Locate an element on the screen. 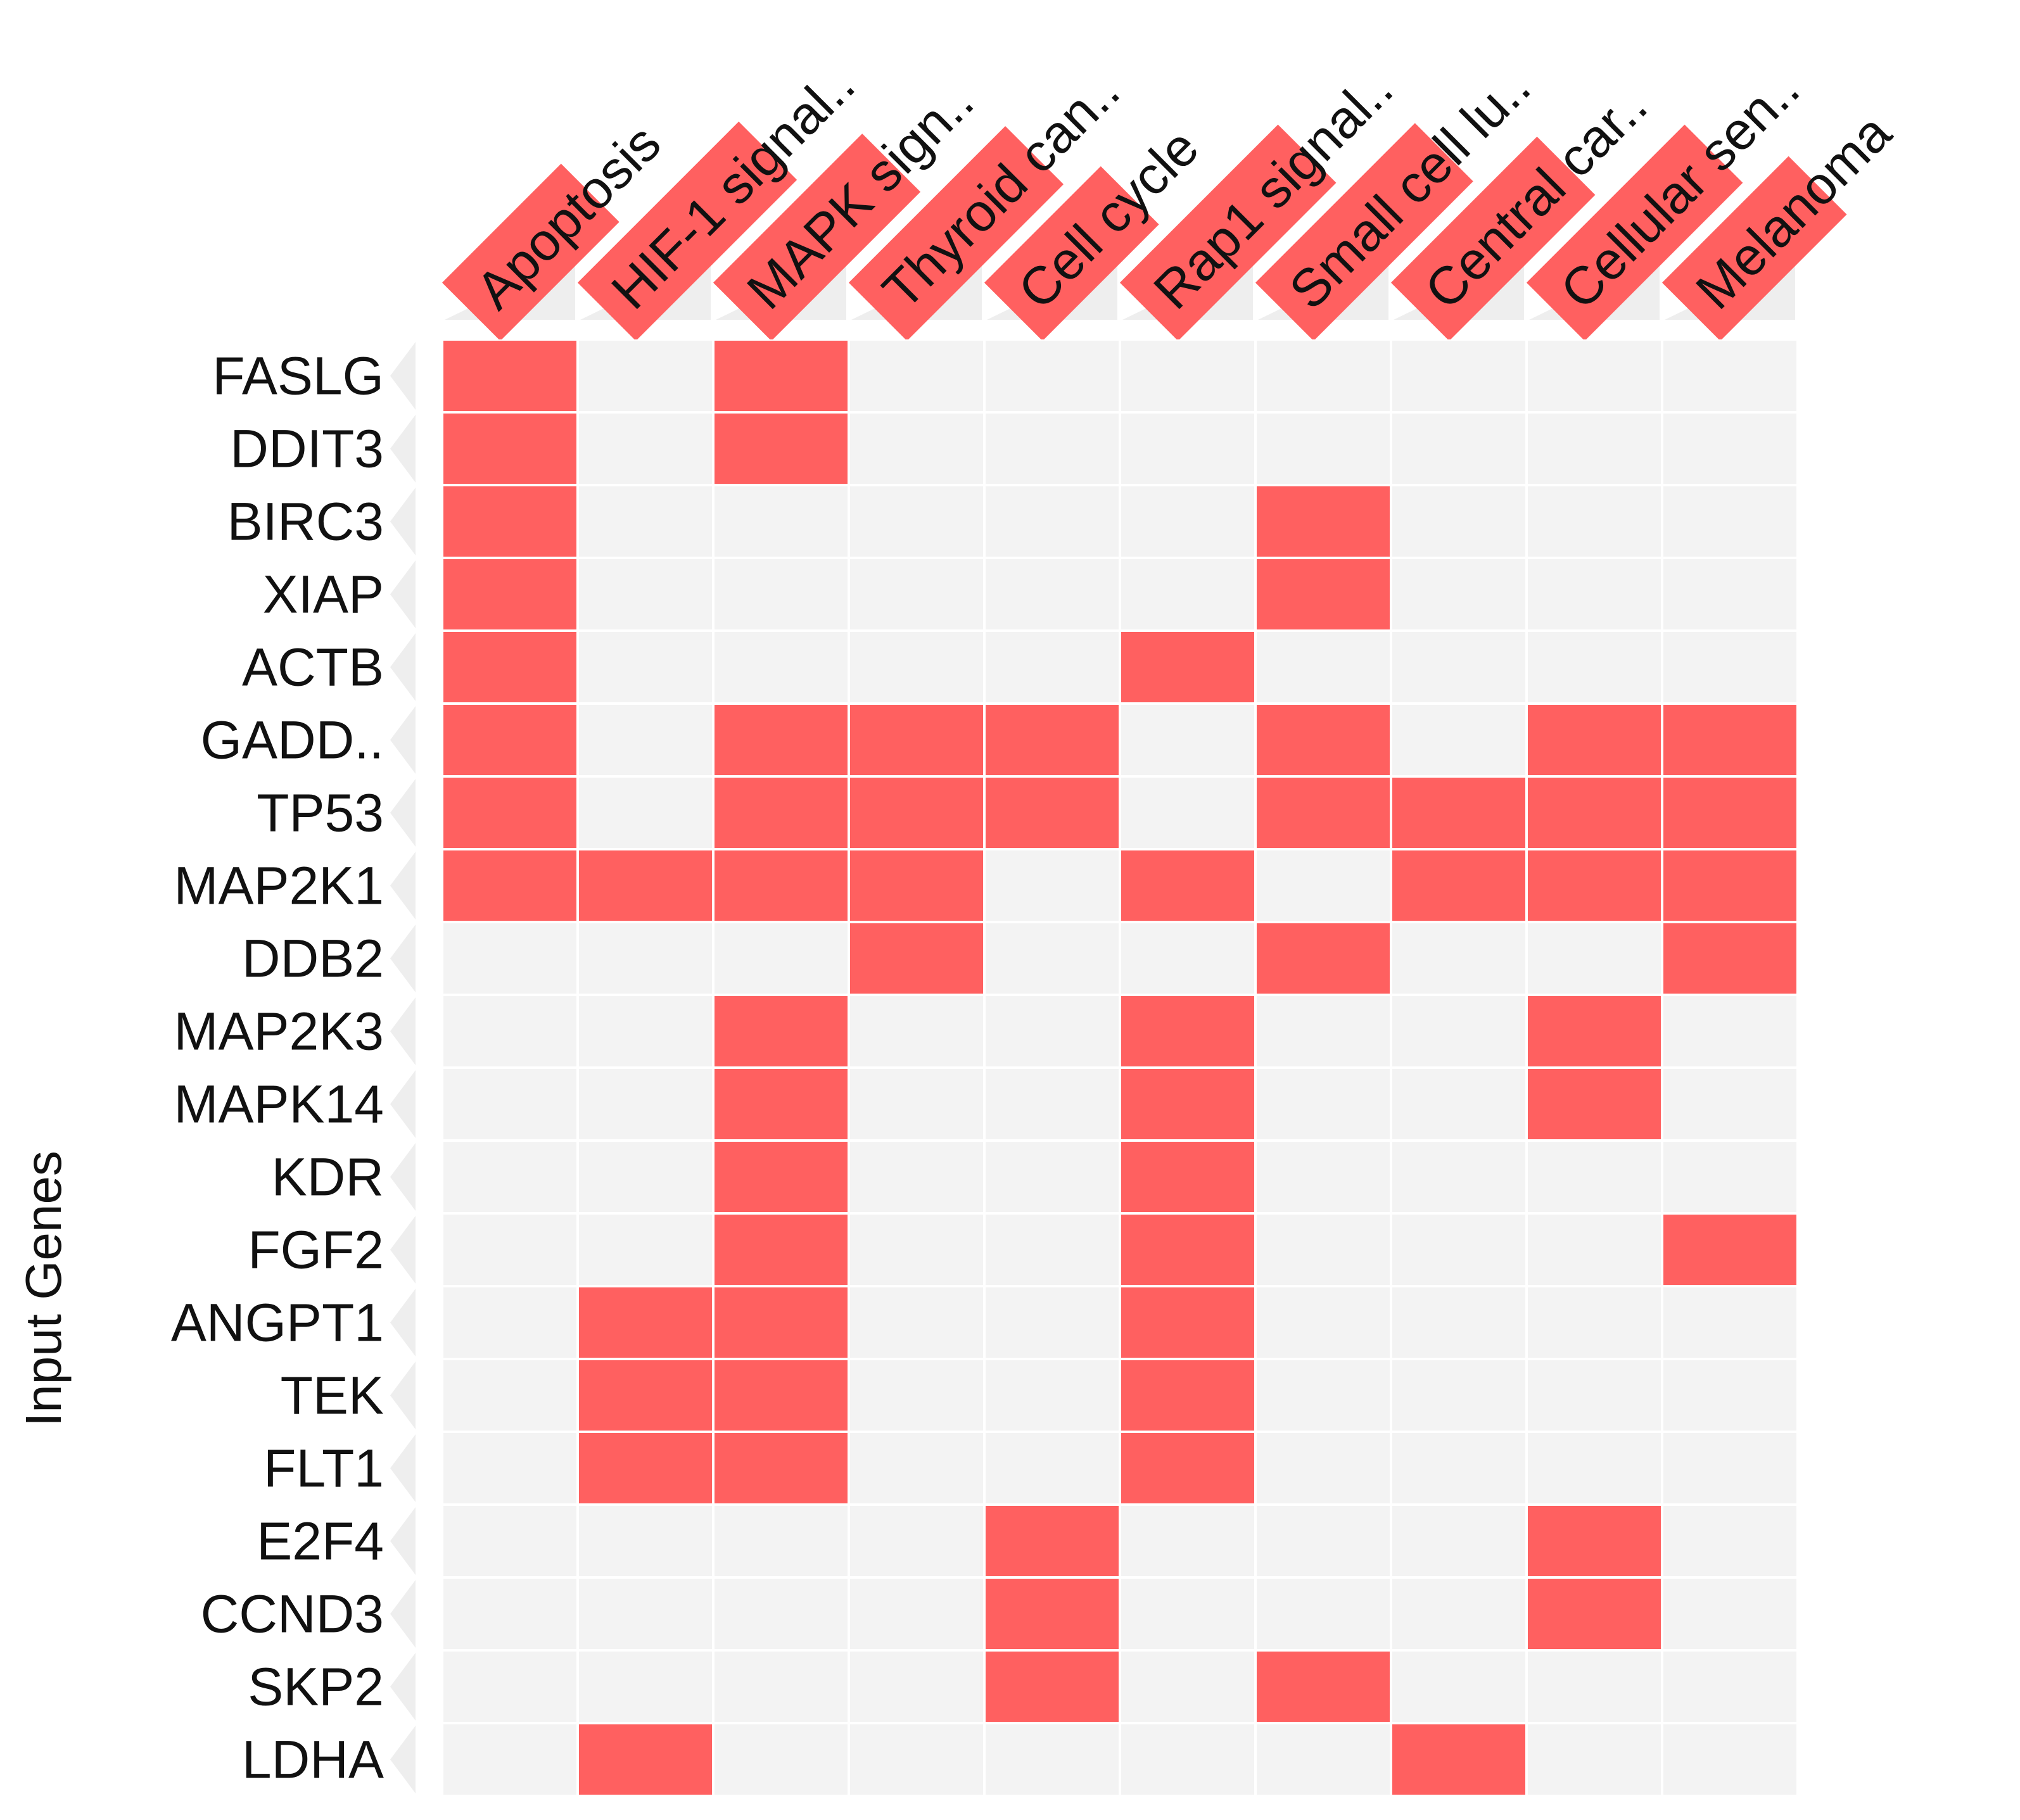 This screenshot has width=2020, height=1820. row-label: GADD.. is located at coordinates (293, 740).